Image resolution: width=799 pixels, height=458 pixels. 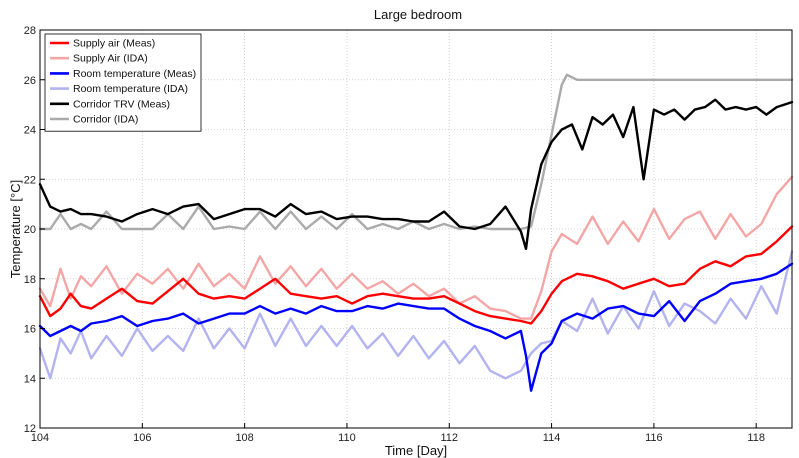 I want to click on x-tick-label: 104, so click(x=40, y=438).